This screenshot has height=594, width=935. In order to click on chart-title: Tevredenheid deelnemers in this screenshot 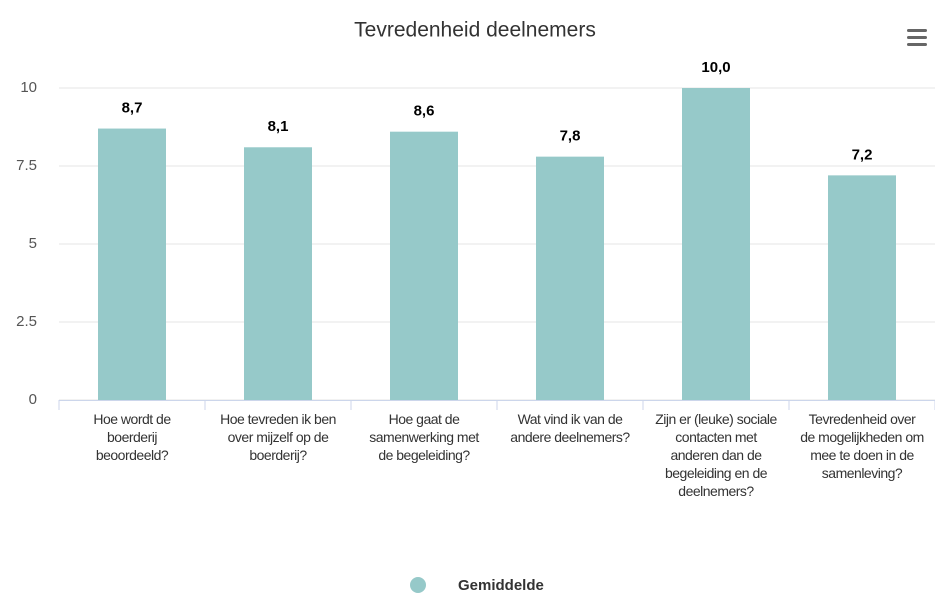, I will do `click(475, 30)`.